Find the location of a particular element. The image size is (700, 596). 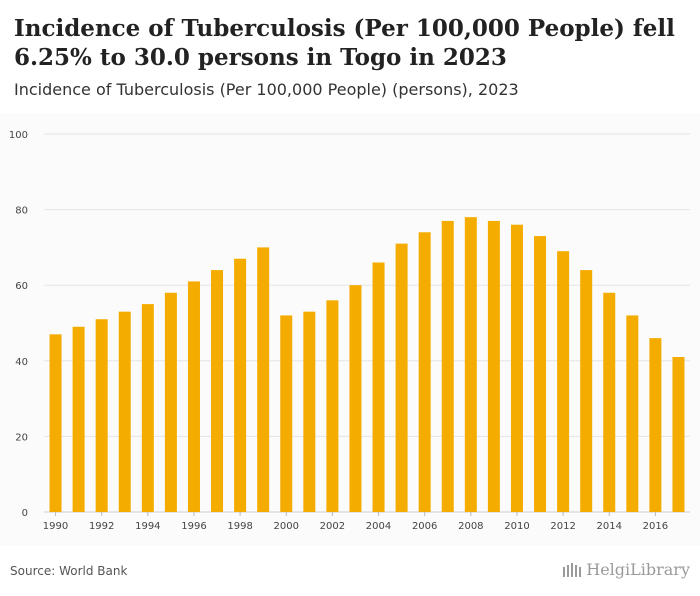

x-tick-label: 1996 is located at coordinates (193, 526).